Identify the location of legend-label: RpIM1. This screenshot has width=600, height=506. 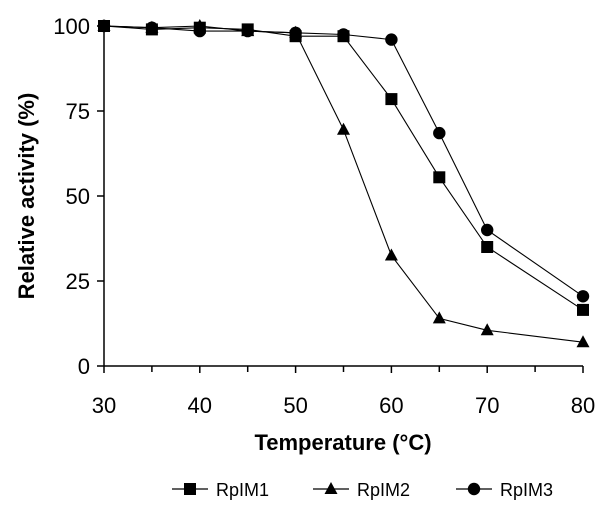
(242, 490).